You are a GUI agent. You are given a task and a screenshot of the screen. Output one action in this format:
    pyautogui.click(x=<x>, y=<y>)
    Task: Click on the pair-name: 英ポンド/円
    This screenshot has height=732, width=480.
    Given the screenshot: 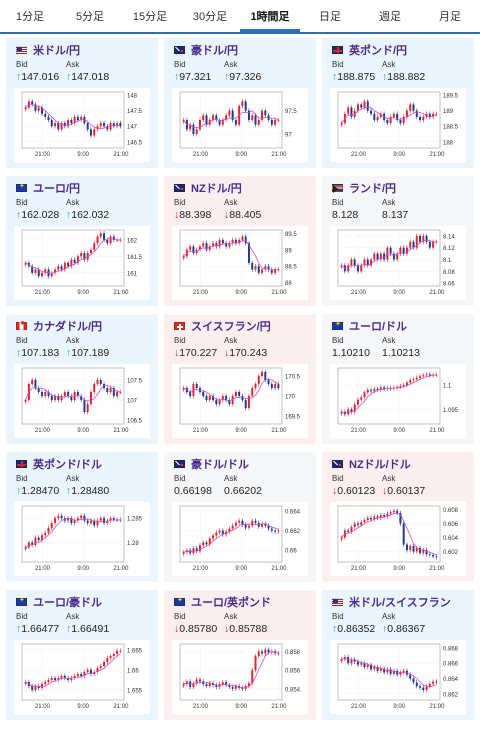 What is the action you would take?
    pyautogui.click(x=378, y=51)
    